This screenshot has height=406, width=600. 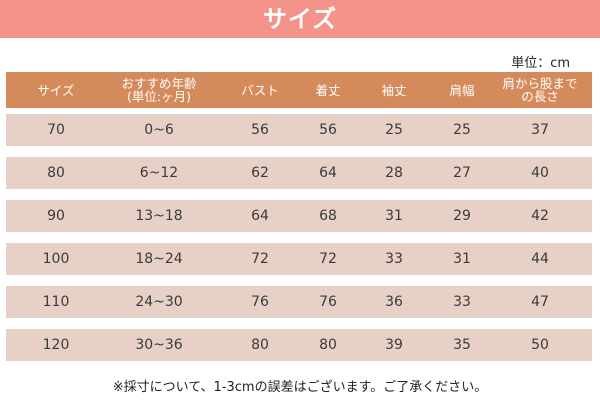 I want to click on cell-length: 72, so click(x=328, y=259).